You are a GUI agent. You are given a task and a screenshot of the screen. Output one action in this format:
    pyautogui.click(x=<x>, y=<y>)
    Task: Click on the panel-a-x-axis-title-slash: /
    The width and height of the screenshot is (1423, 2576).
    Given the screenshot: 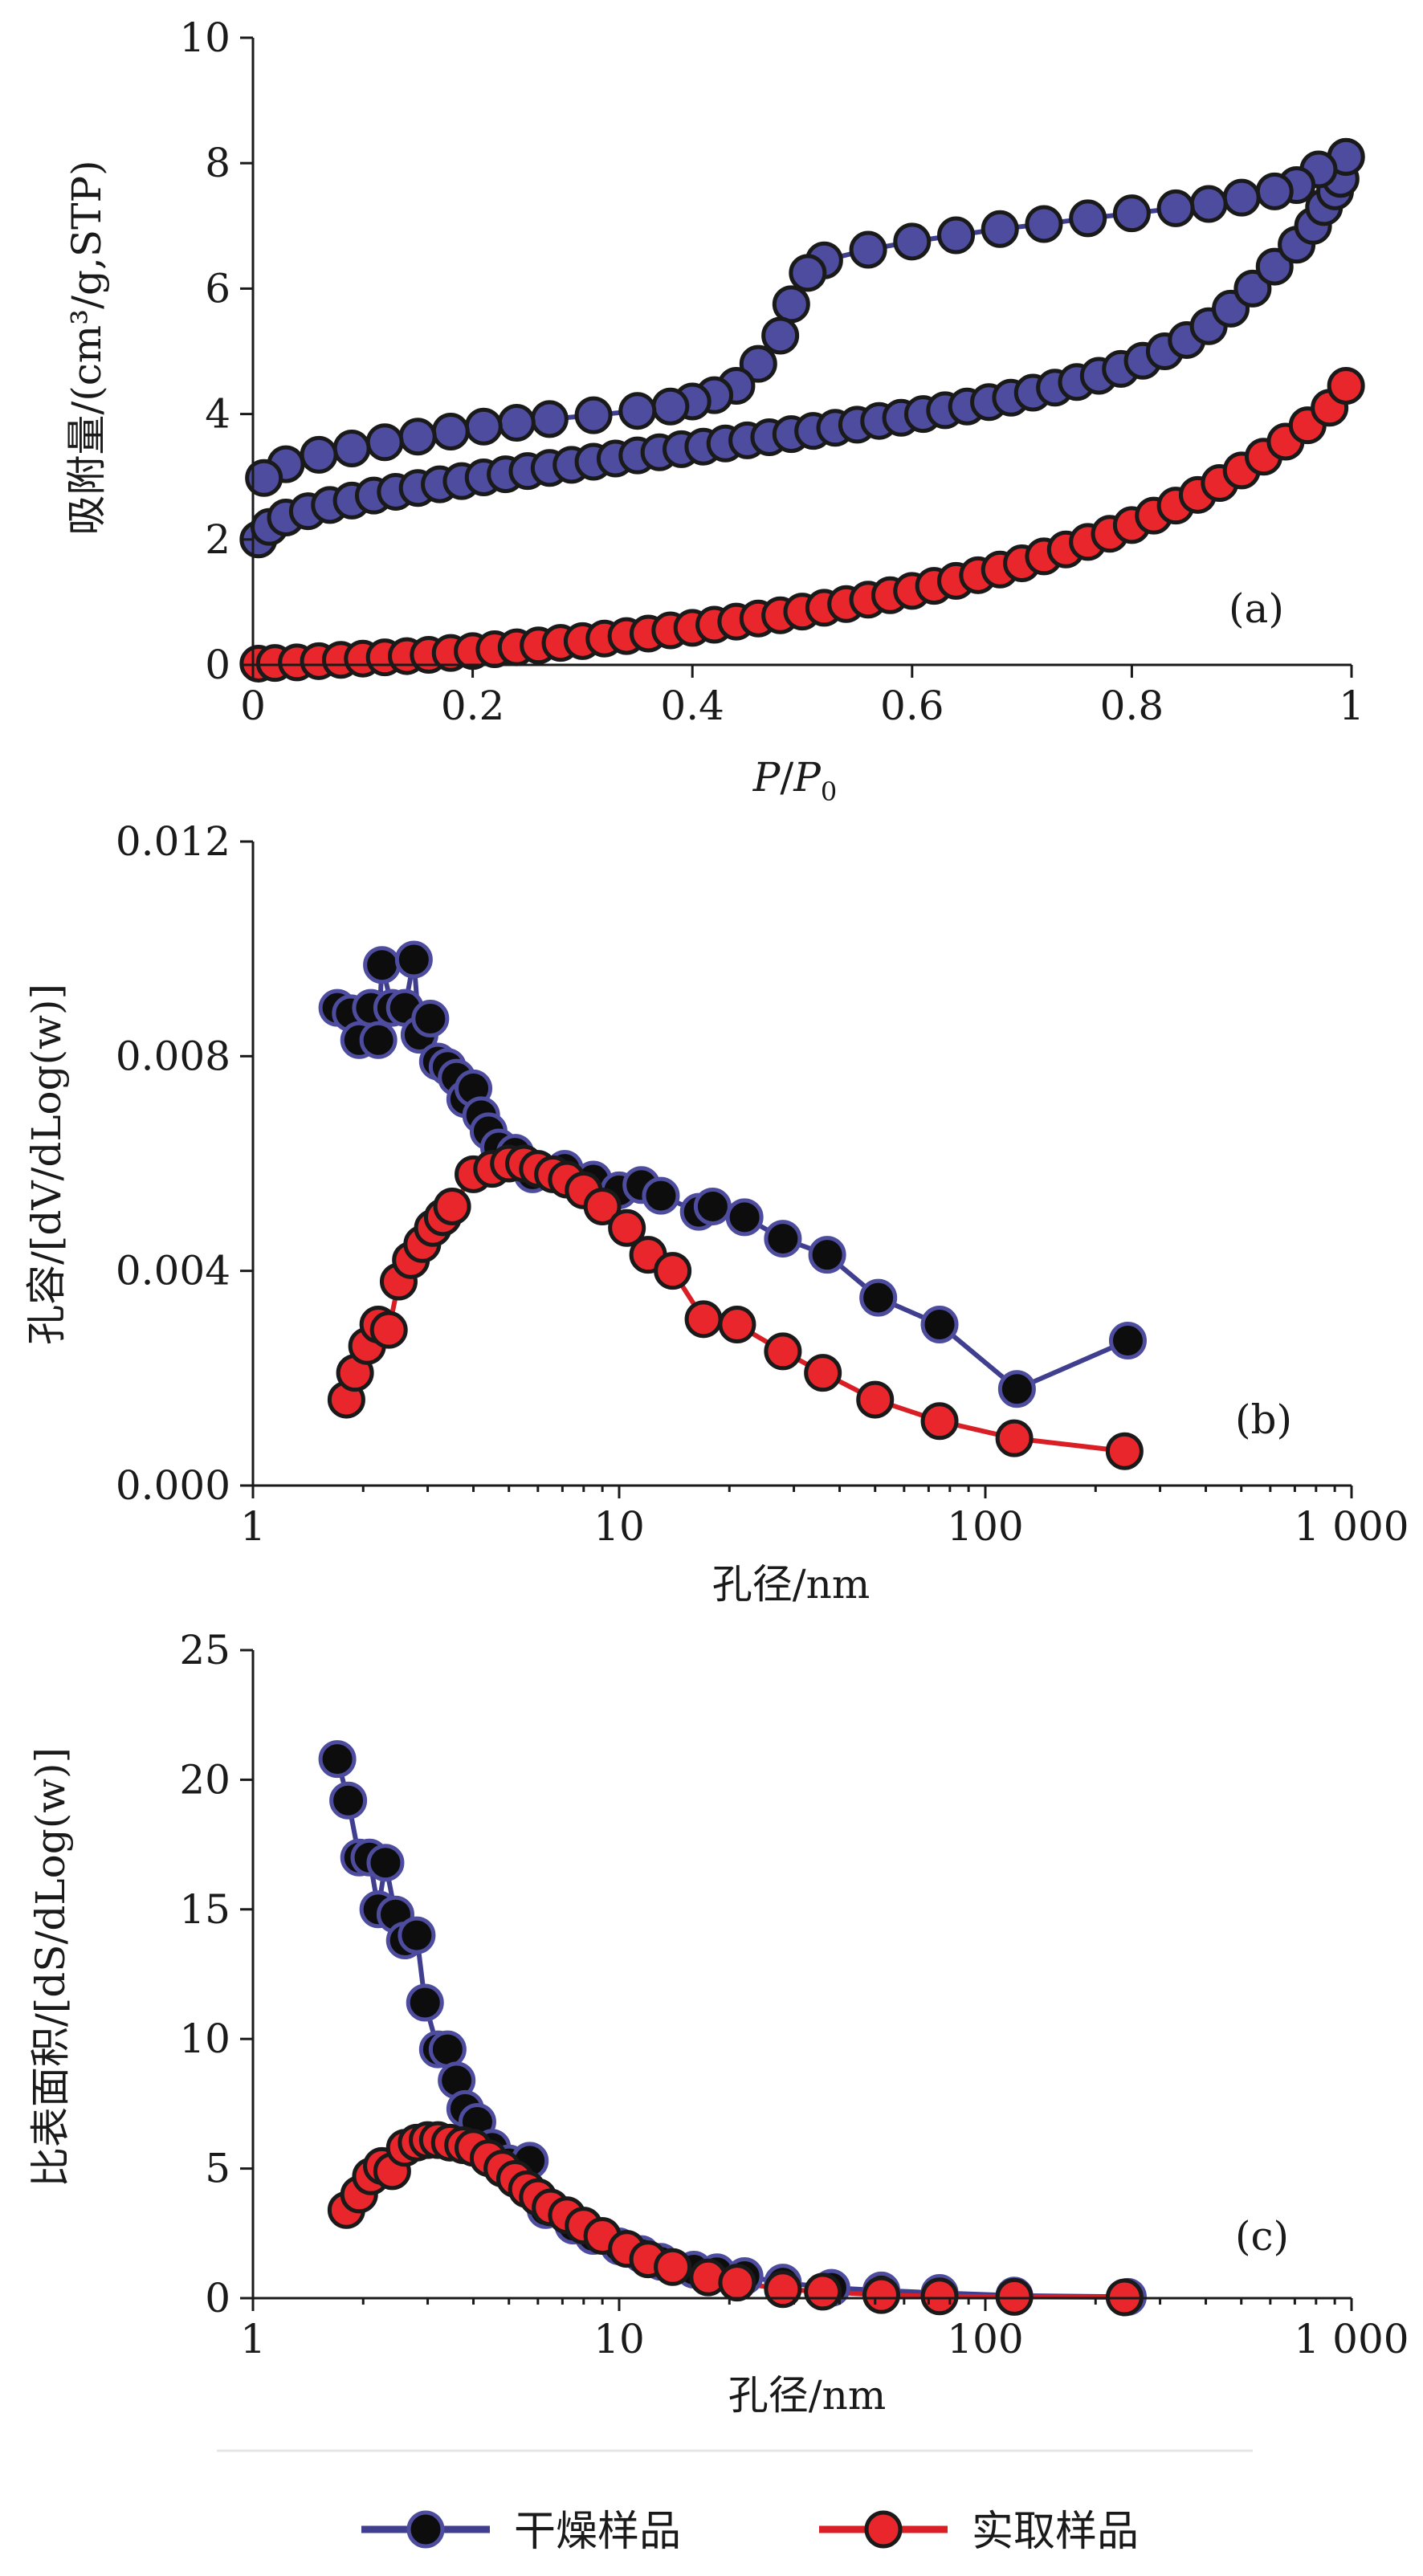 What is the action you would take?
    pyautogui.click(x=786, y=777)
    